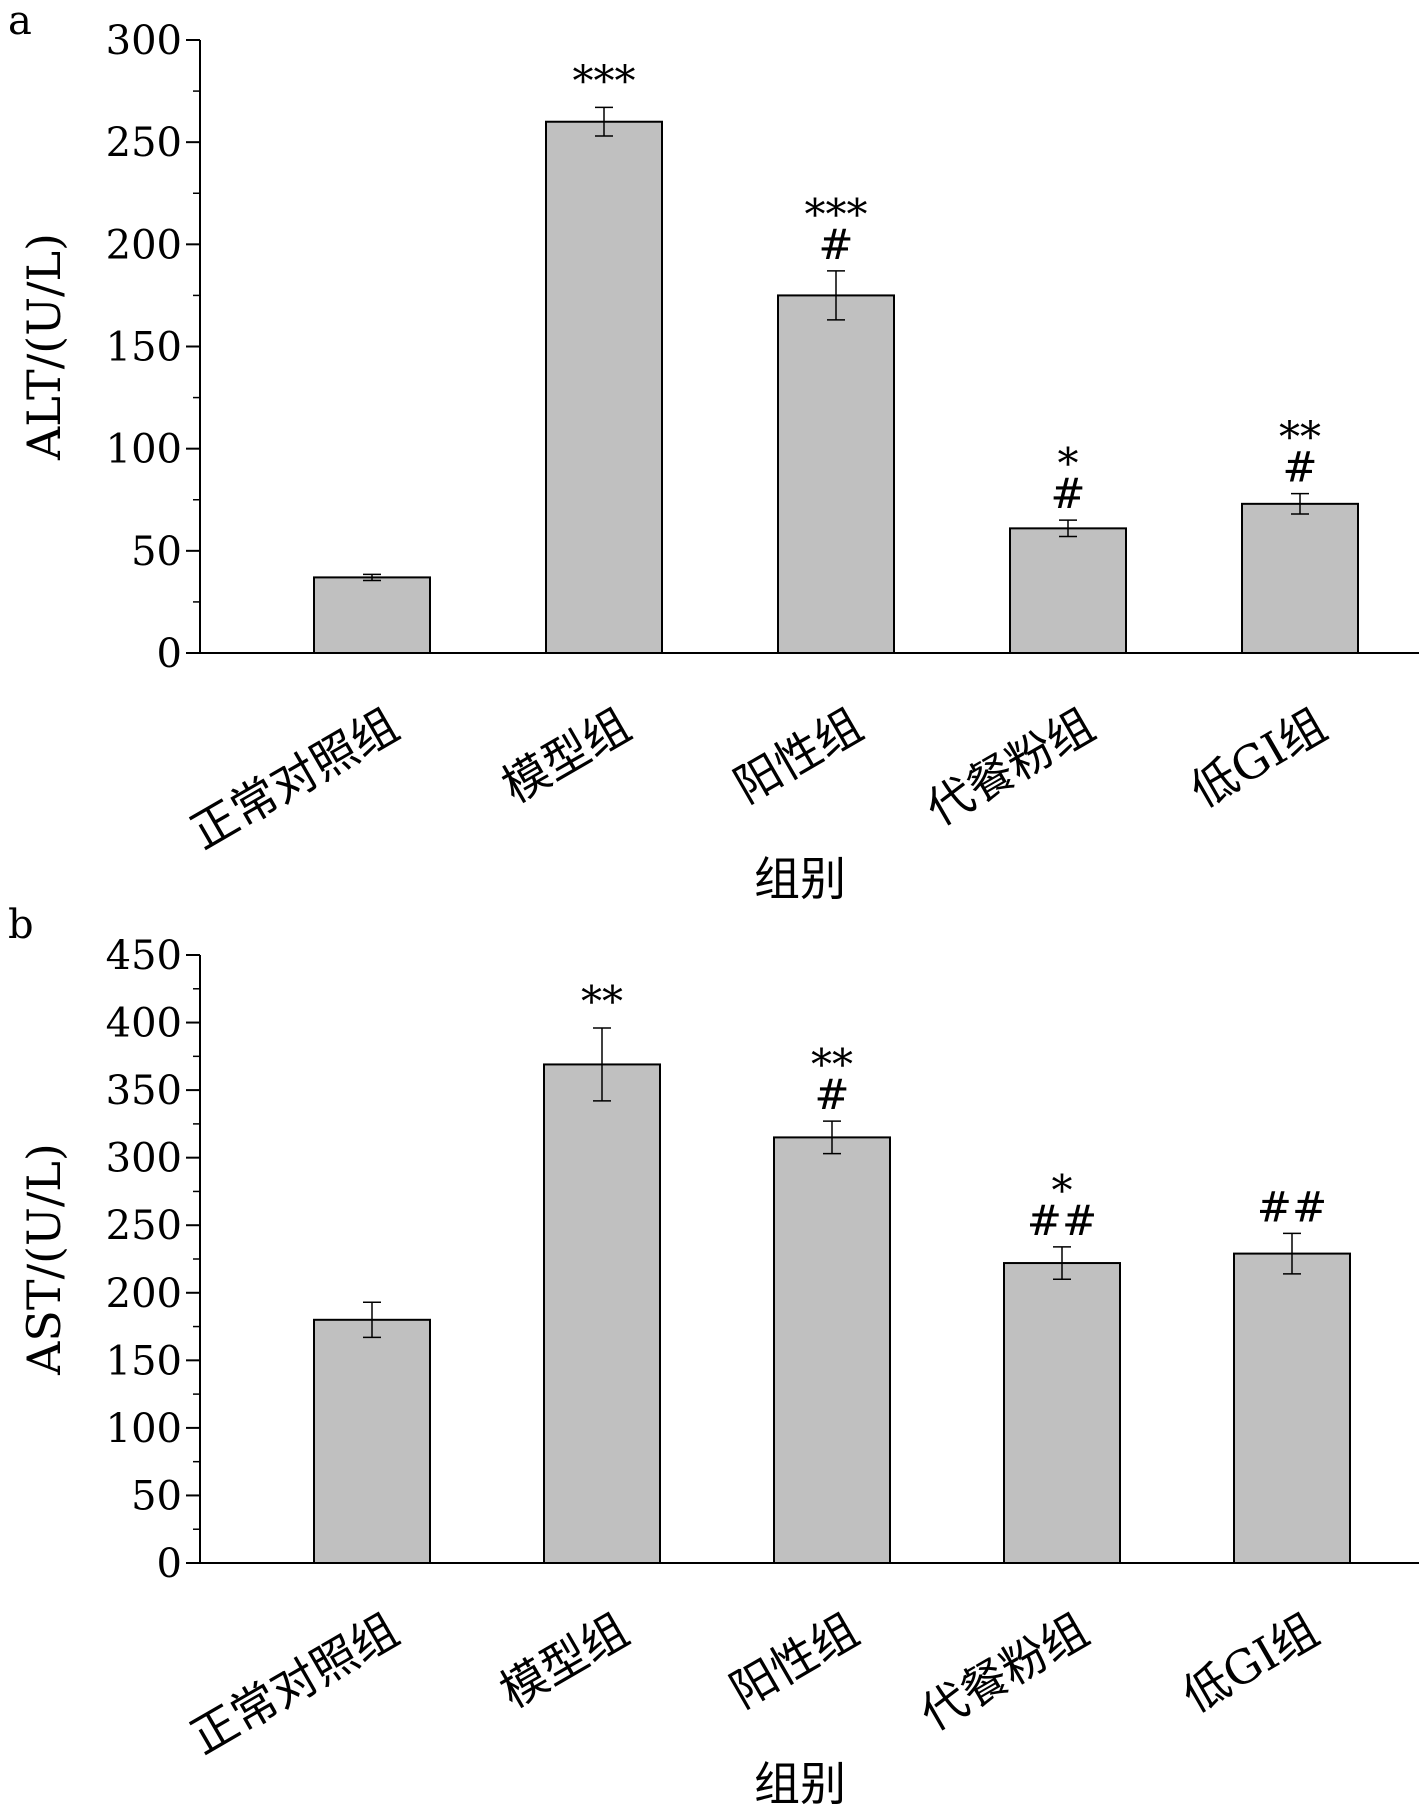 The image size is (1419, 1810). I want to click on y-tick-label: 350, so click(144, 1091).